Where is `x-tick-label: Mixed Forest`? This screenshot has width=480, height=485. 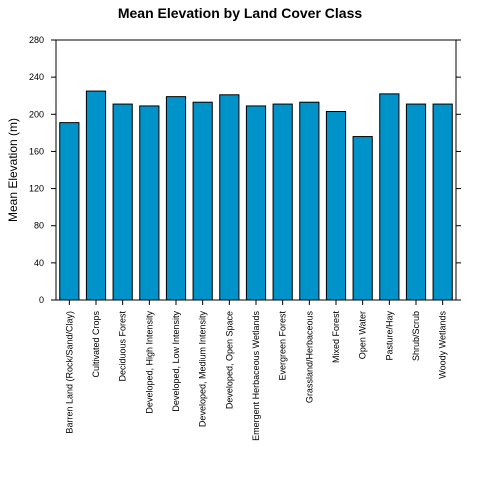 x-tick-label: Mixed Forest is located at coordinates (336, 337).